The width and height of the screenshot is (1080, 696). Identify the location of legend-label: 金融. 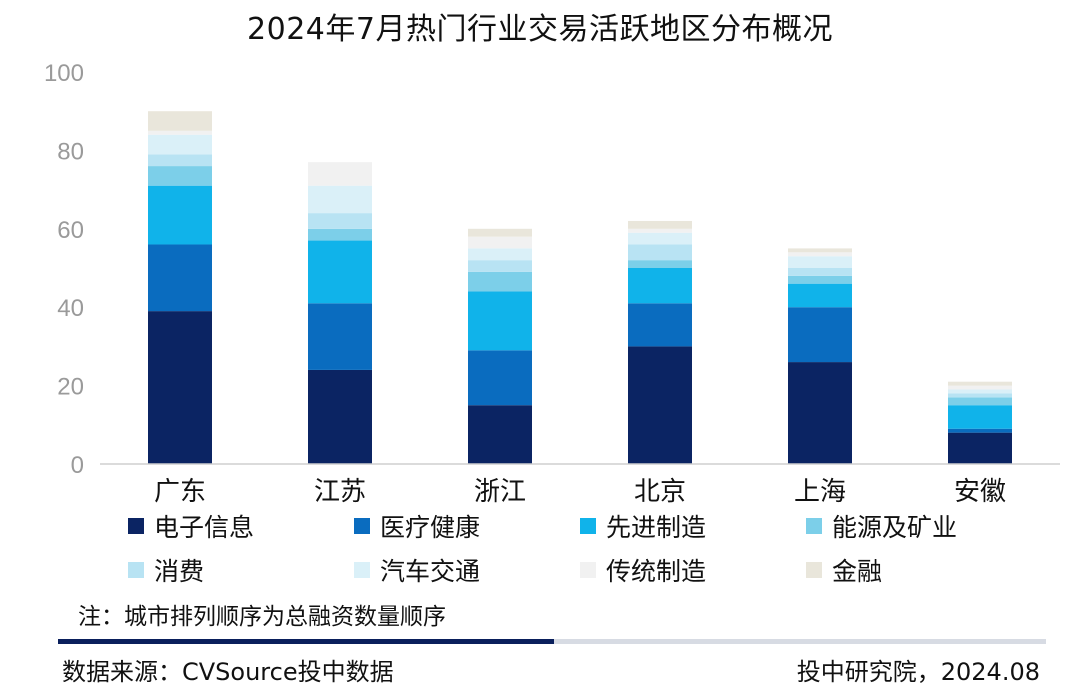
(857, 571).